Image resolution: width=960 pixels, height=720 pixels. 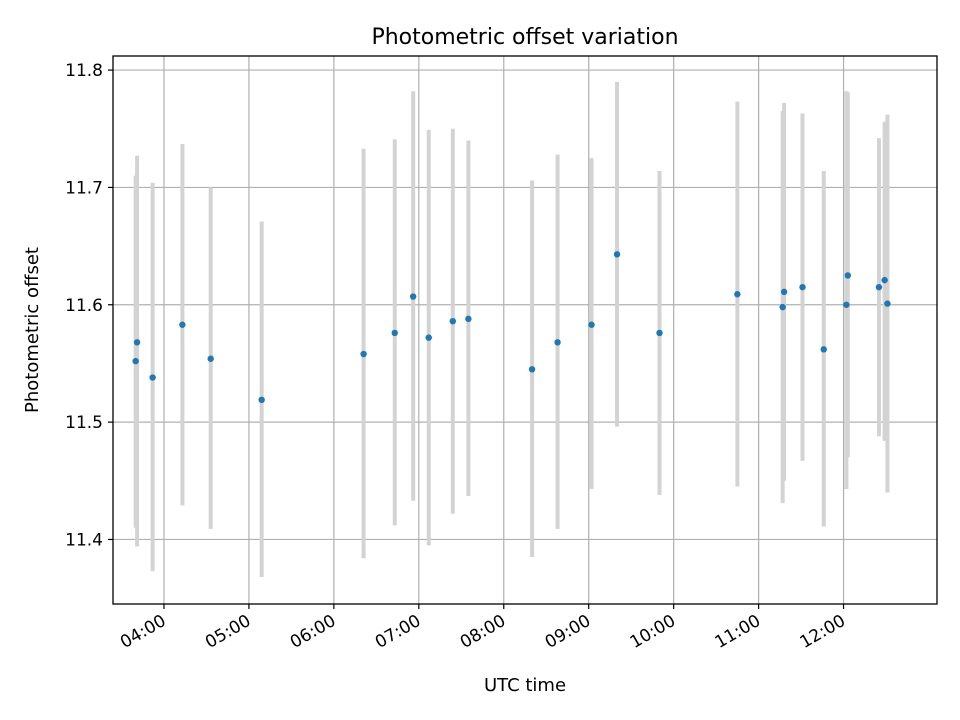 What do you see at coordinates (84, 423) in the screenshot?
I see `y-tick-label: 11.5` at bounding box center [84, 423].